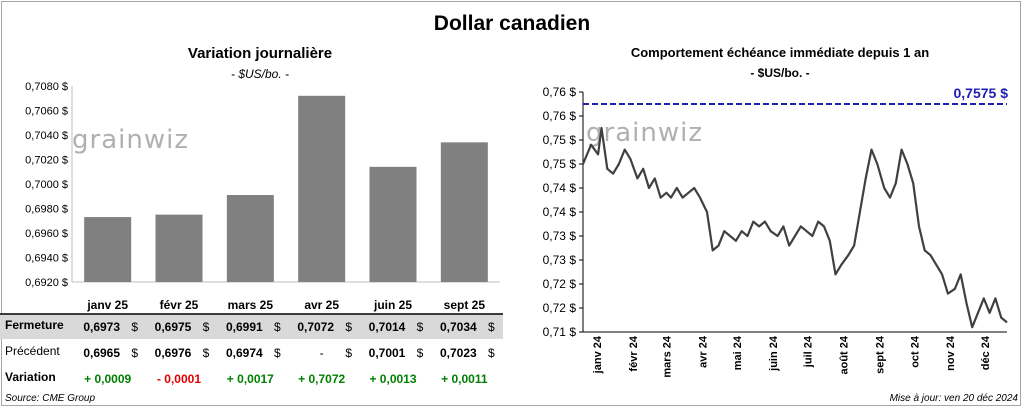 The image size is (1024, 409). What do you see at coordinates (46, 161) in the screenshot?
I see `left-y-tick-label: 0,7020 $` at bounding box center [46, 161].